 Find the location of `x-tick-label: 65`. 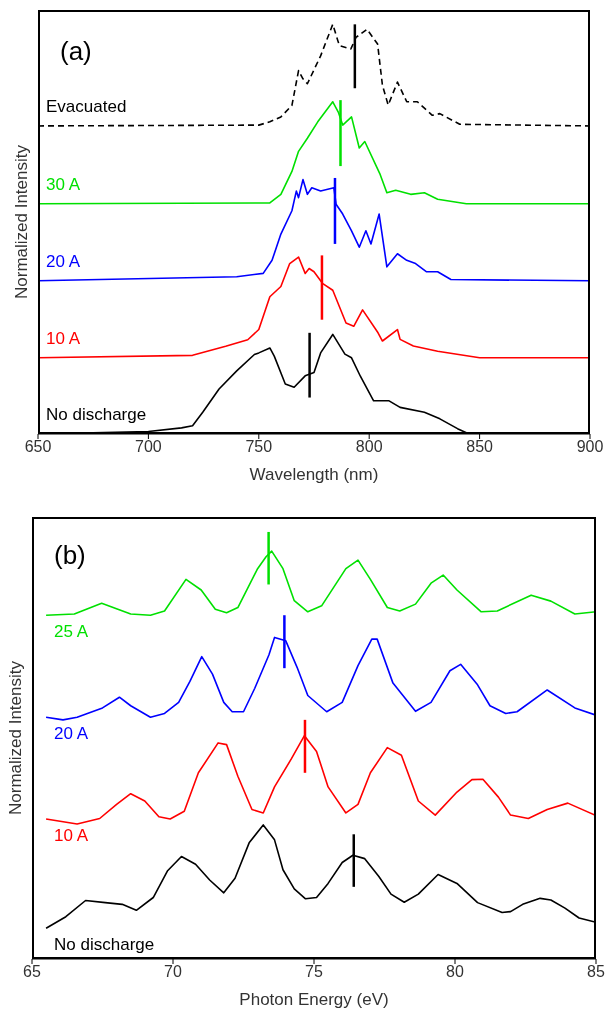

x-tick-label: 65 is located at coordinates (32, 972).